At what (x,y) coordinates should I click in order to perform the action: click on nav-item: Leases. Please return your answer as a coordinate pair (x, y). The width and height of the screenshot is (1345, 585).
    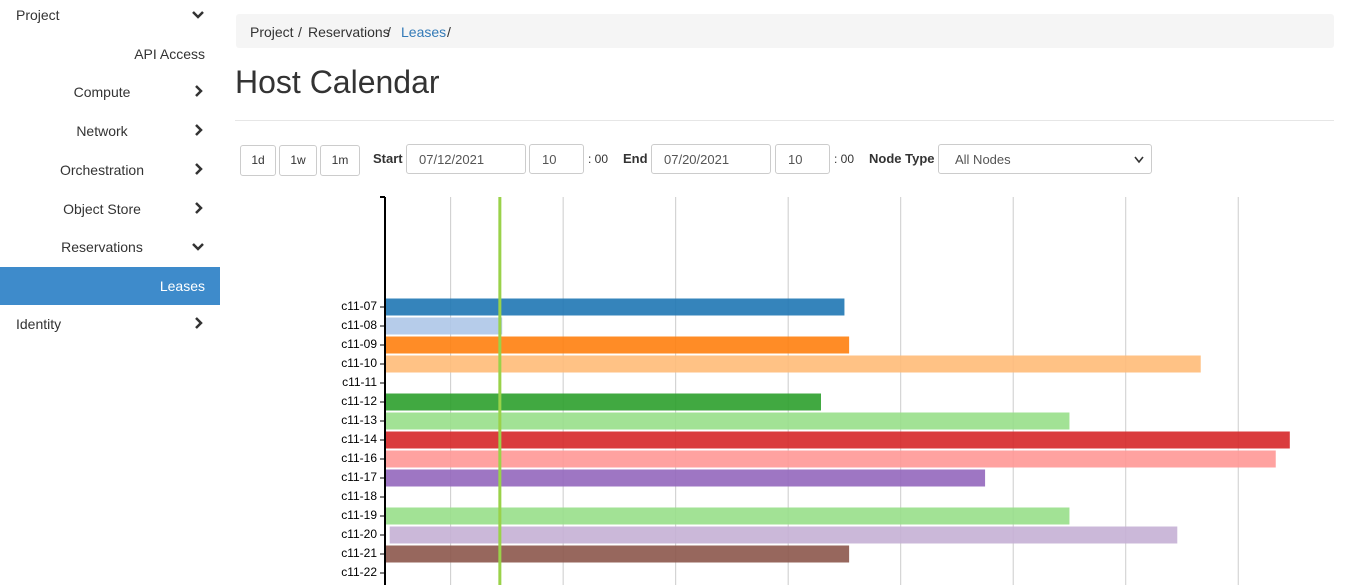
    Looking at the image, I should click on (182, 286).